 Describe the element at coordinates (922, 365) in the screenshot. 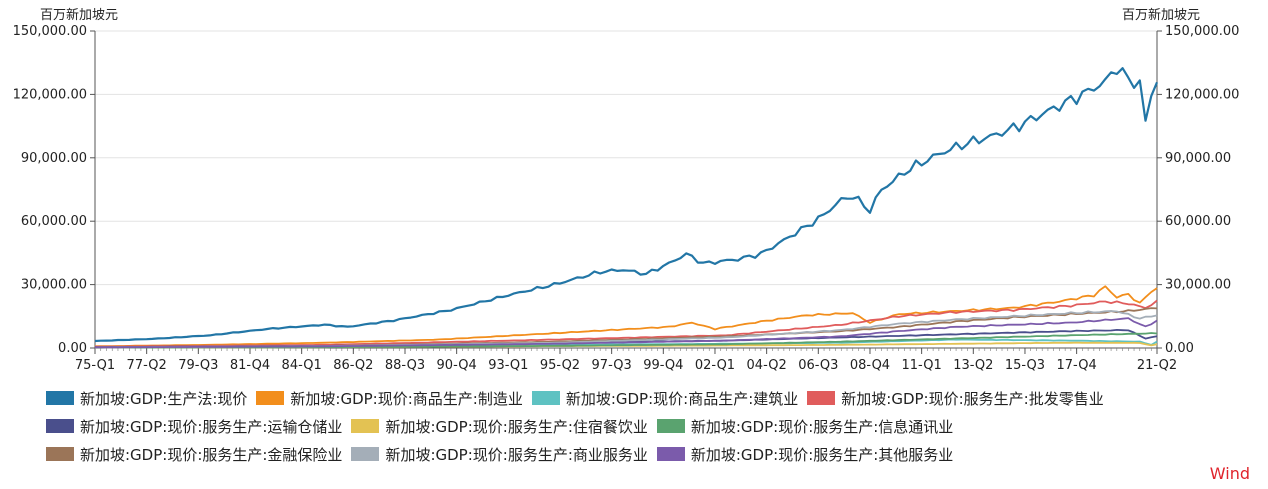

I see `x-tick-label: 11-Q1` at that location.